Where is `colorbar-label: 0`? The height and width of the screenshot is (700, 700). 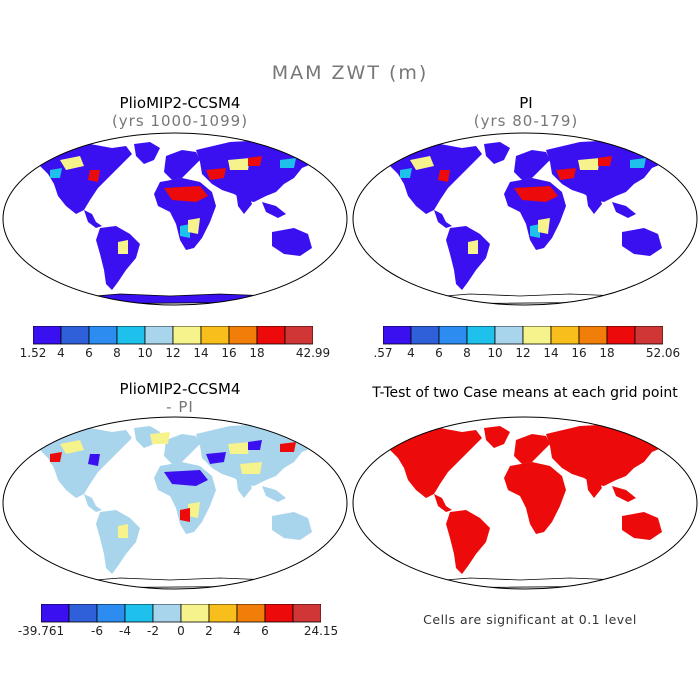 colorbar-label: 0 is located at coordinates (181, 631).